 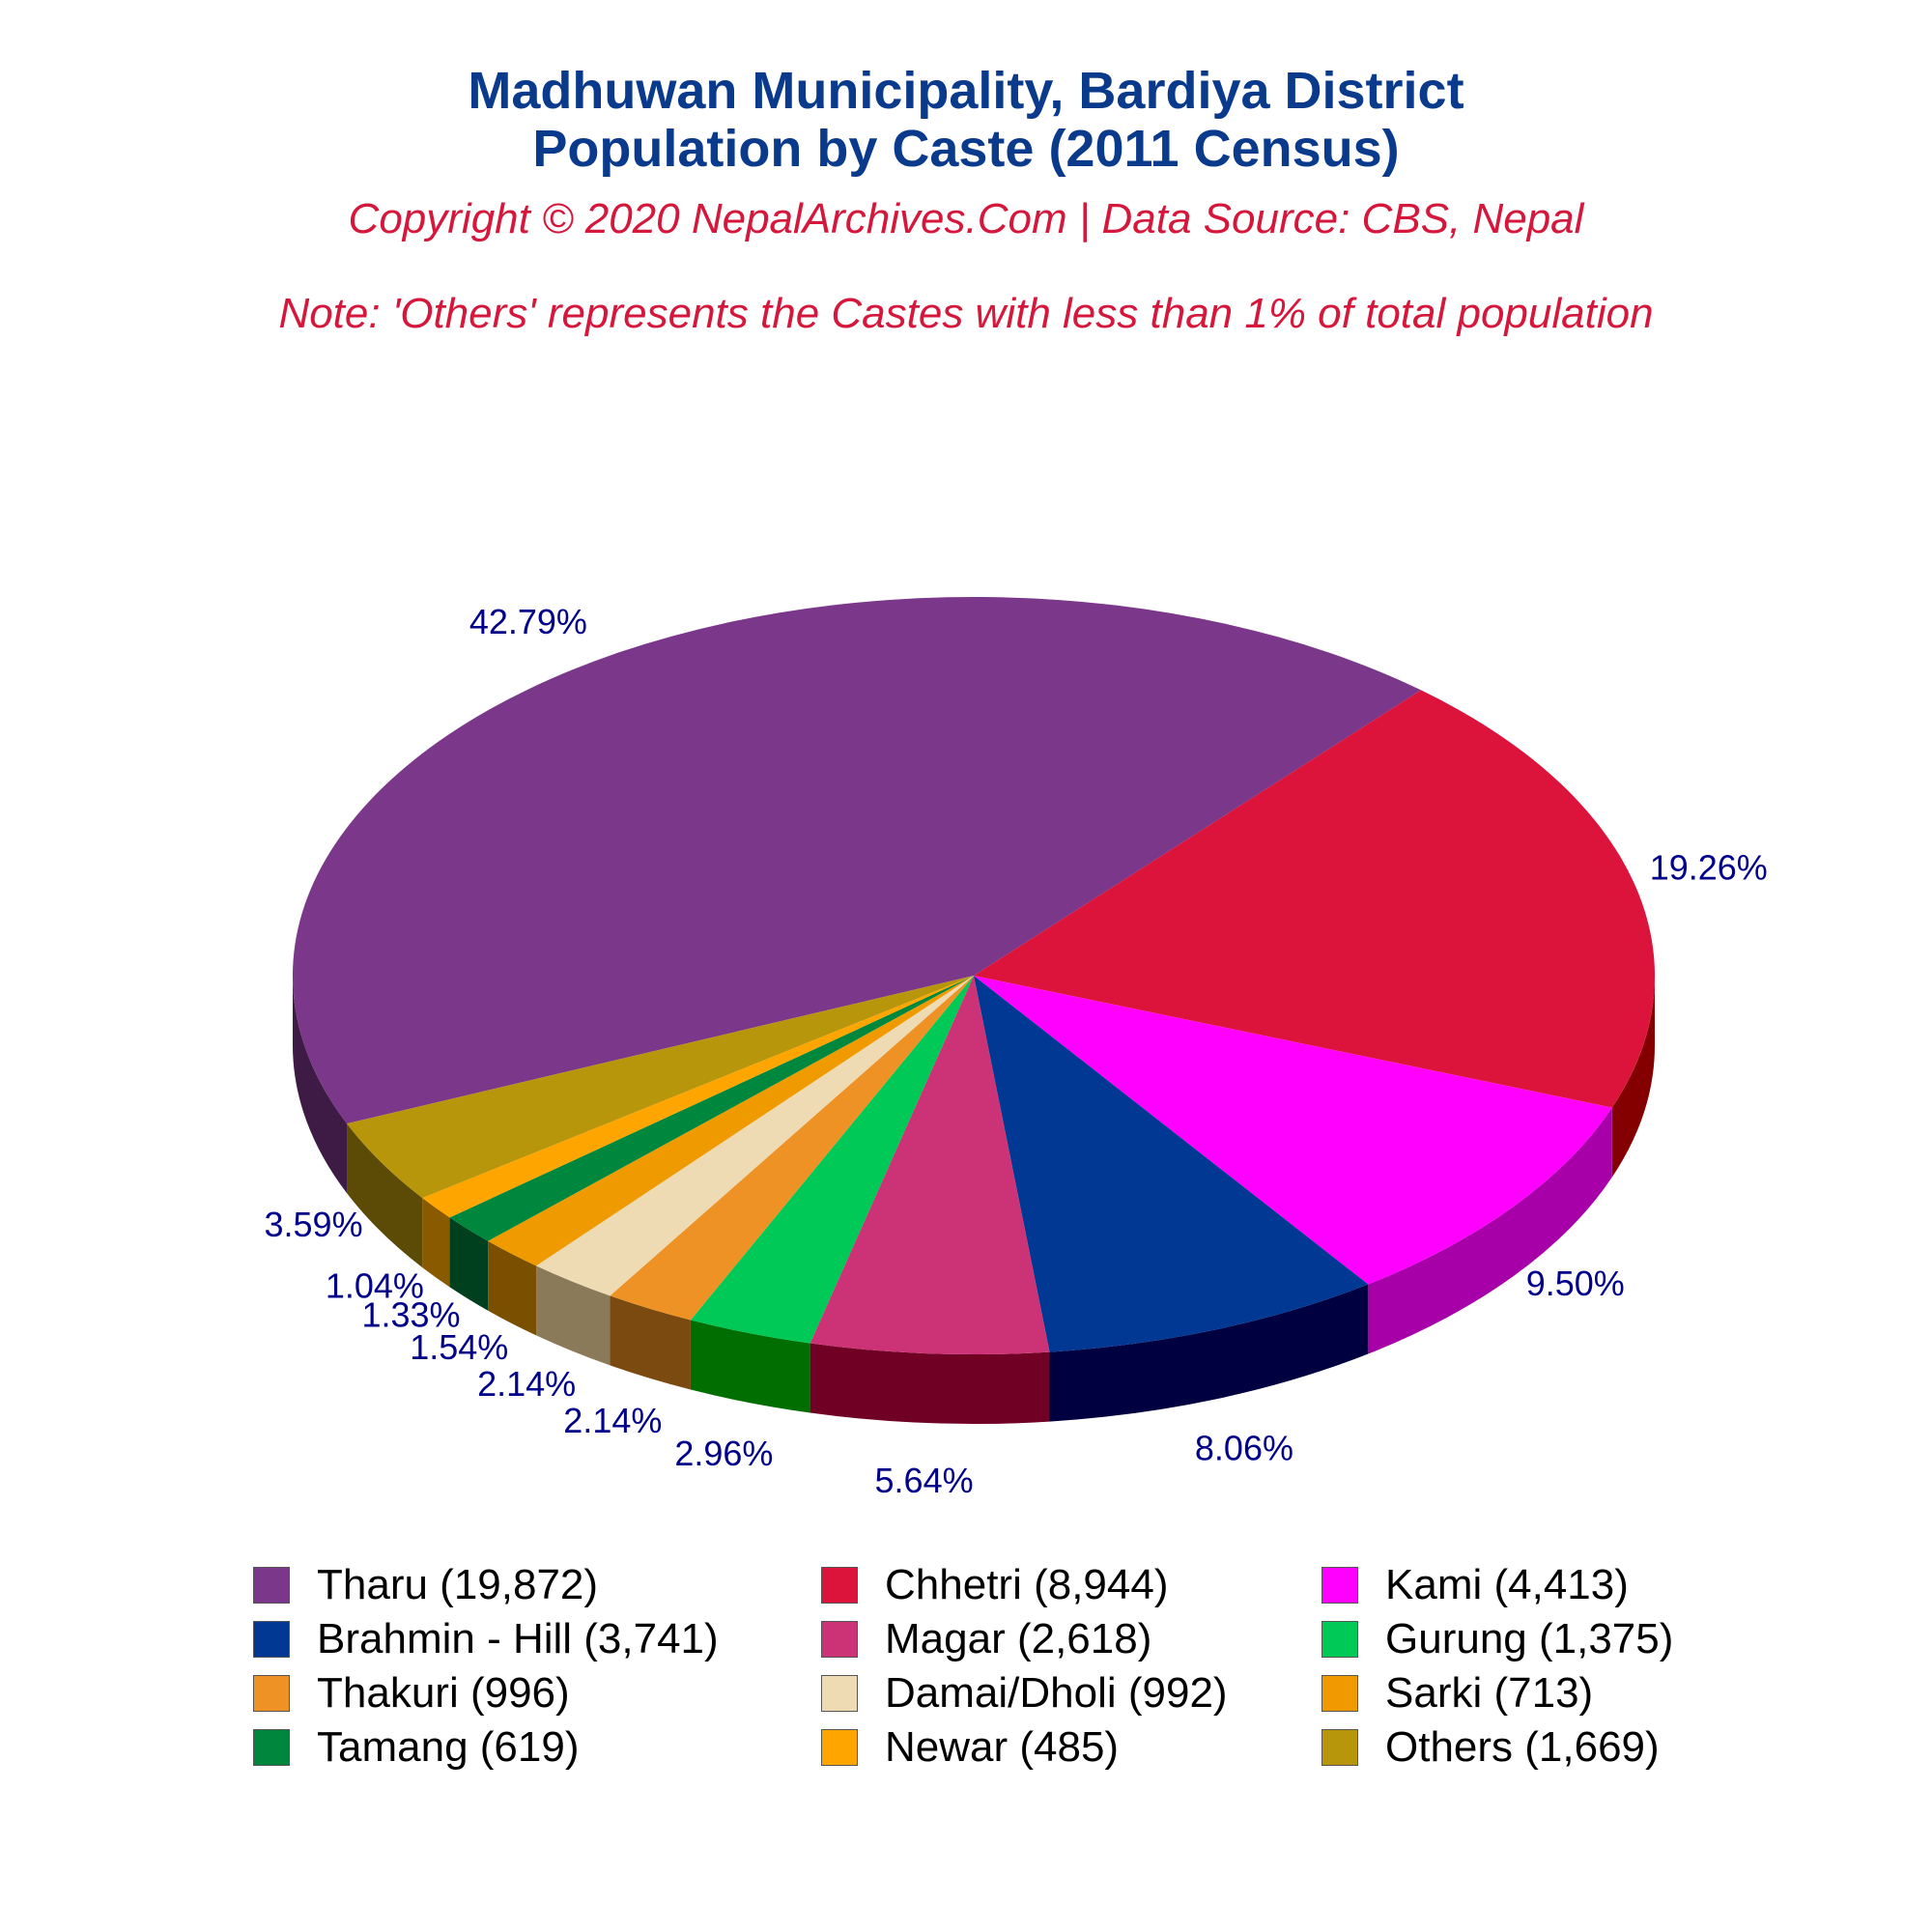 What do you see at coordinates (1002, 1747) in the screenshot?
I see `legend-label: Newar (485)` at bounding box center [1002, 1747].